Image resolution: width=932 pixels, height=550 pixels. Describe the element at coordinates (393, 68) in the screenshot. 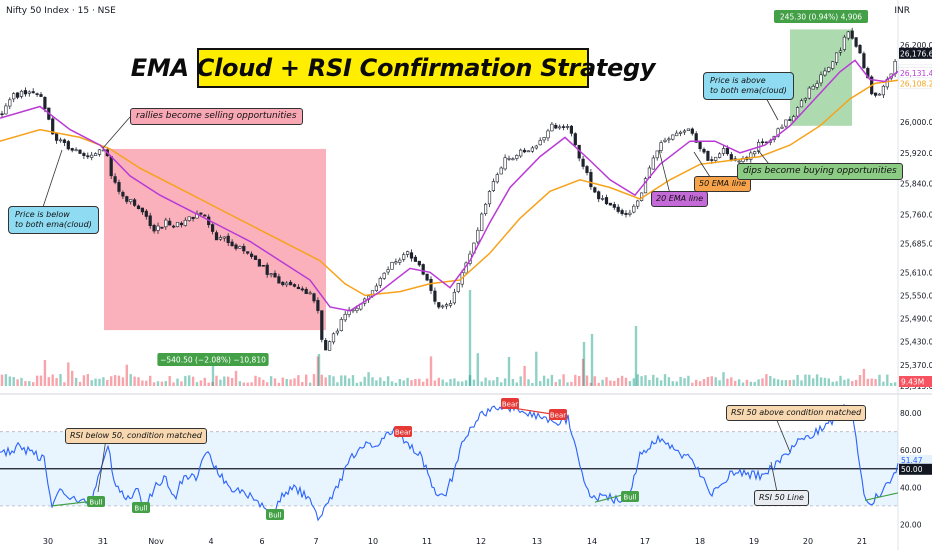

I see `strategy-title: EMA Cloud + RSI Confirmation Strategy` at that location.